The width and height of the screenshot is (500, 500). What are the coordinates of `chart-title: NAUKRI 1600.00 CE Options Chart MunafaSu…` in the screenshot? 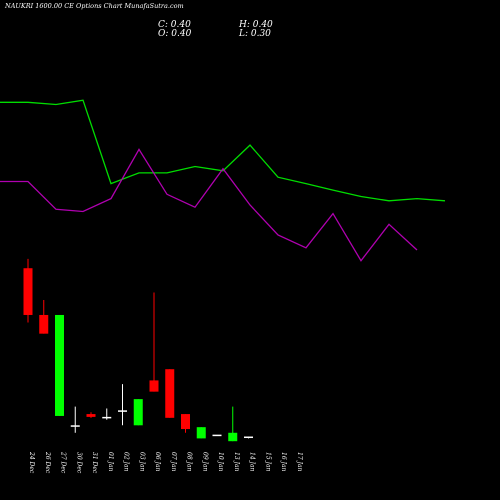 It's located at (94, 6).